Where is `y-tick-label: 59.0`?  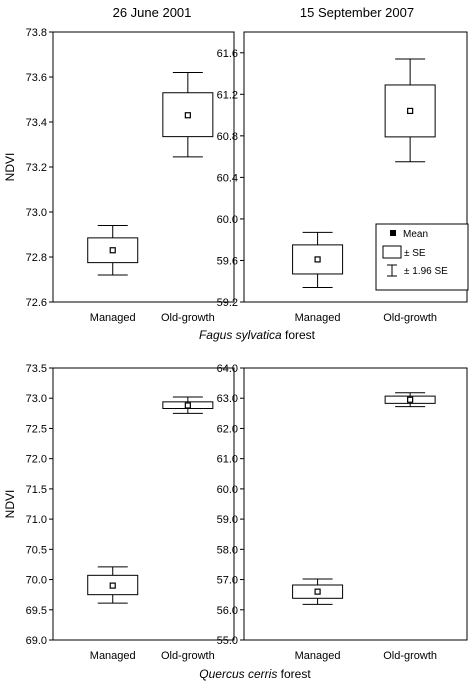 y-tick-label: 59.0 is located at coordinates (227, 520).